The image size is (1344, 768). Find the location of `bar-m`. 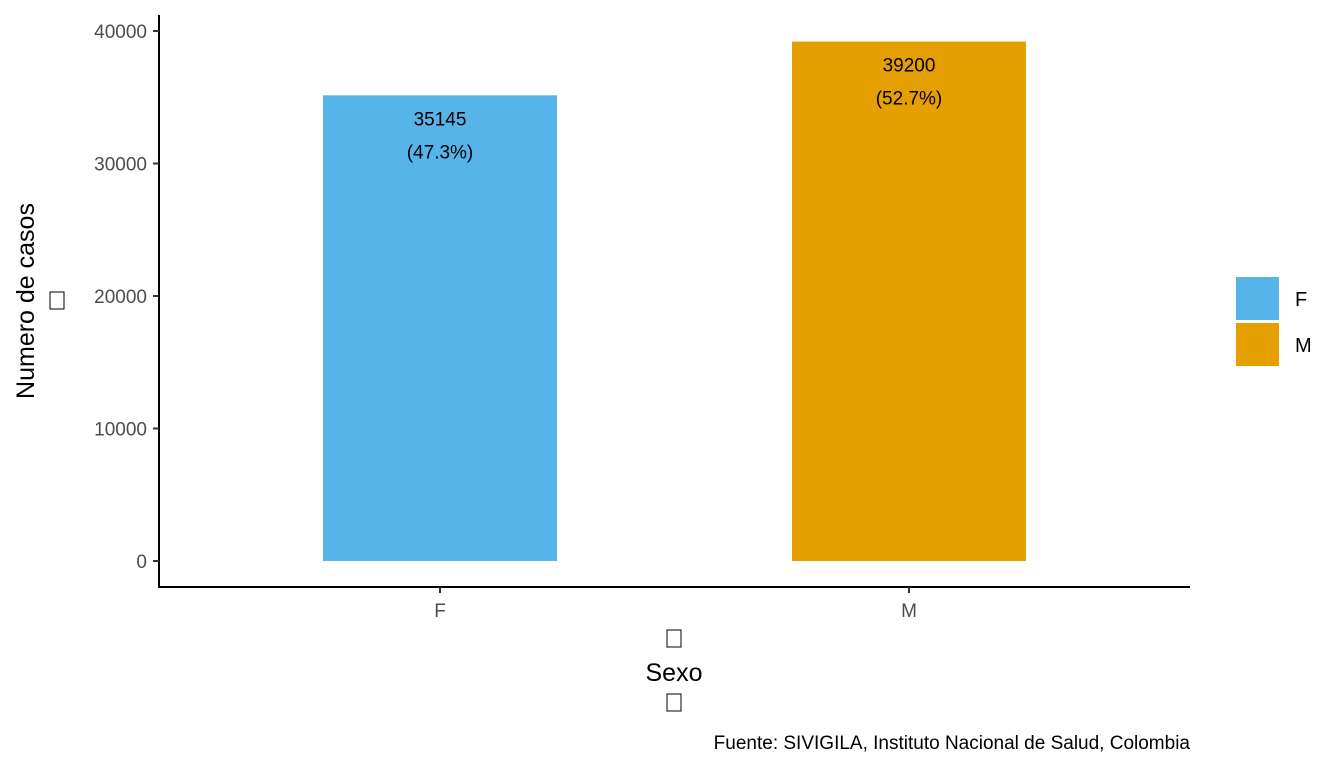

bar-m is located at coordinates (909, 301).